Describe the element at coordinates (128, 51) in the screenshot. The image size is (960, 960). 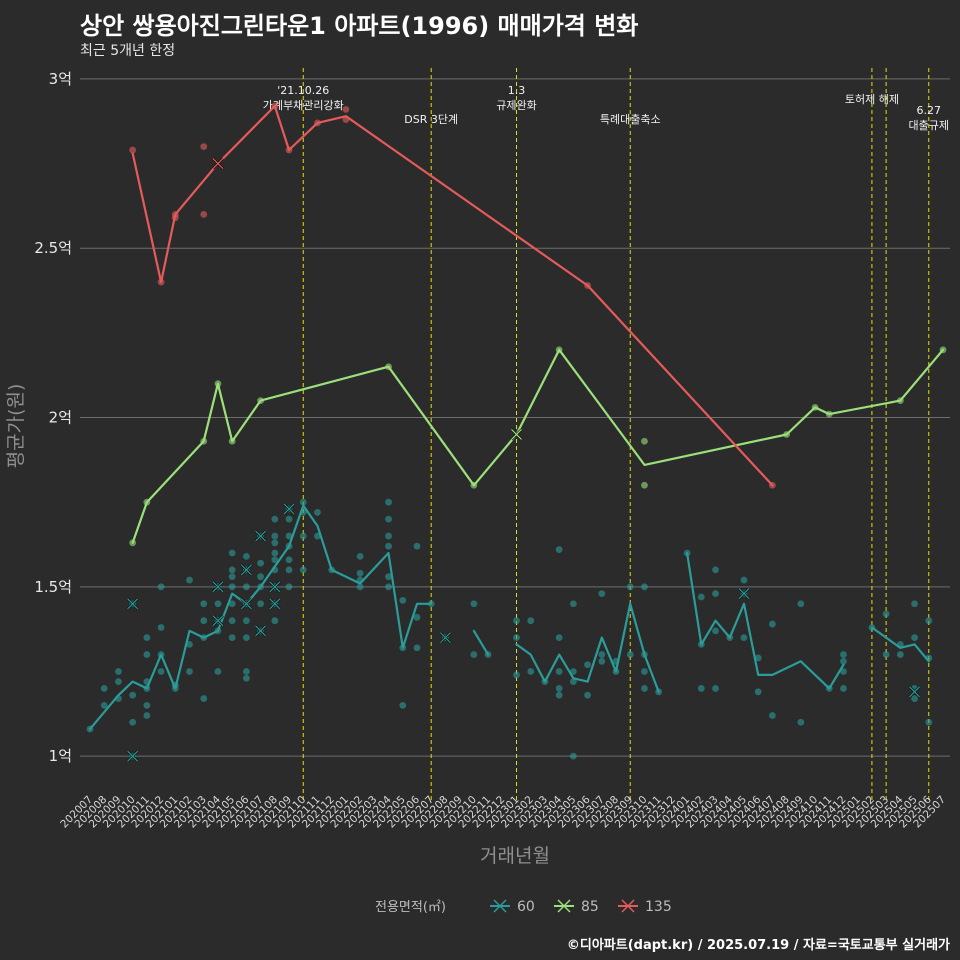
I see `chart-subtitle: 최근 5개년 한정` at that location.